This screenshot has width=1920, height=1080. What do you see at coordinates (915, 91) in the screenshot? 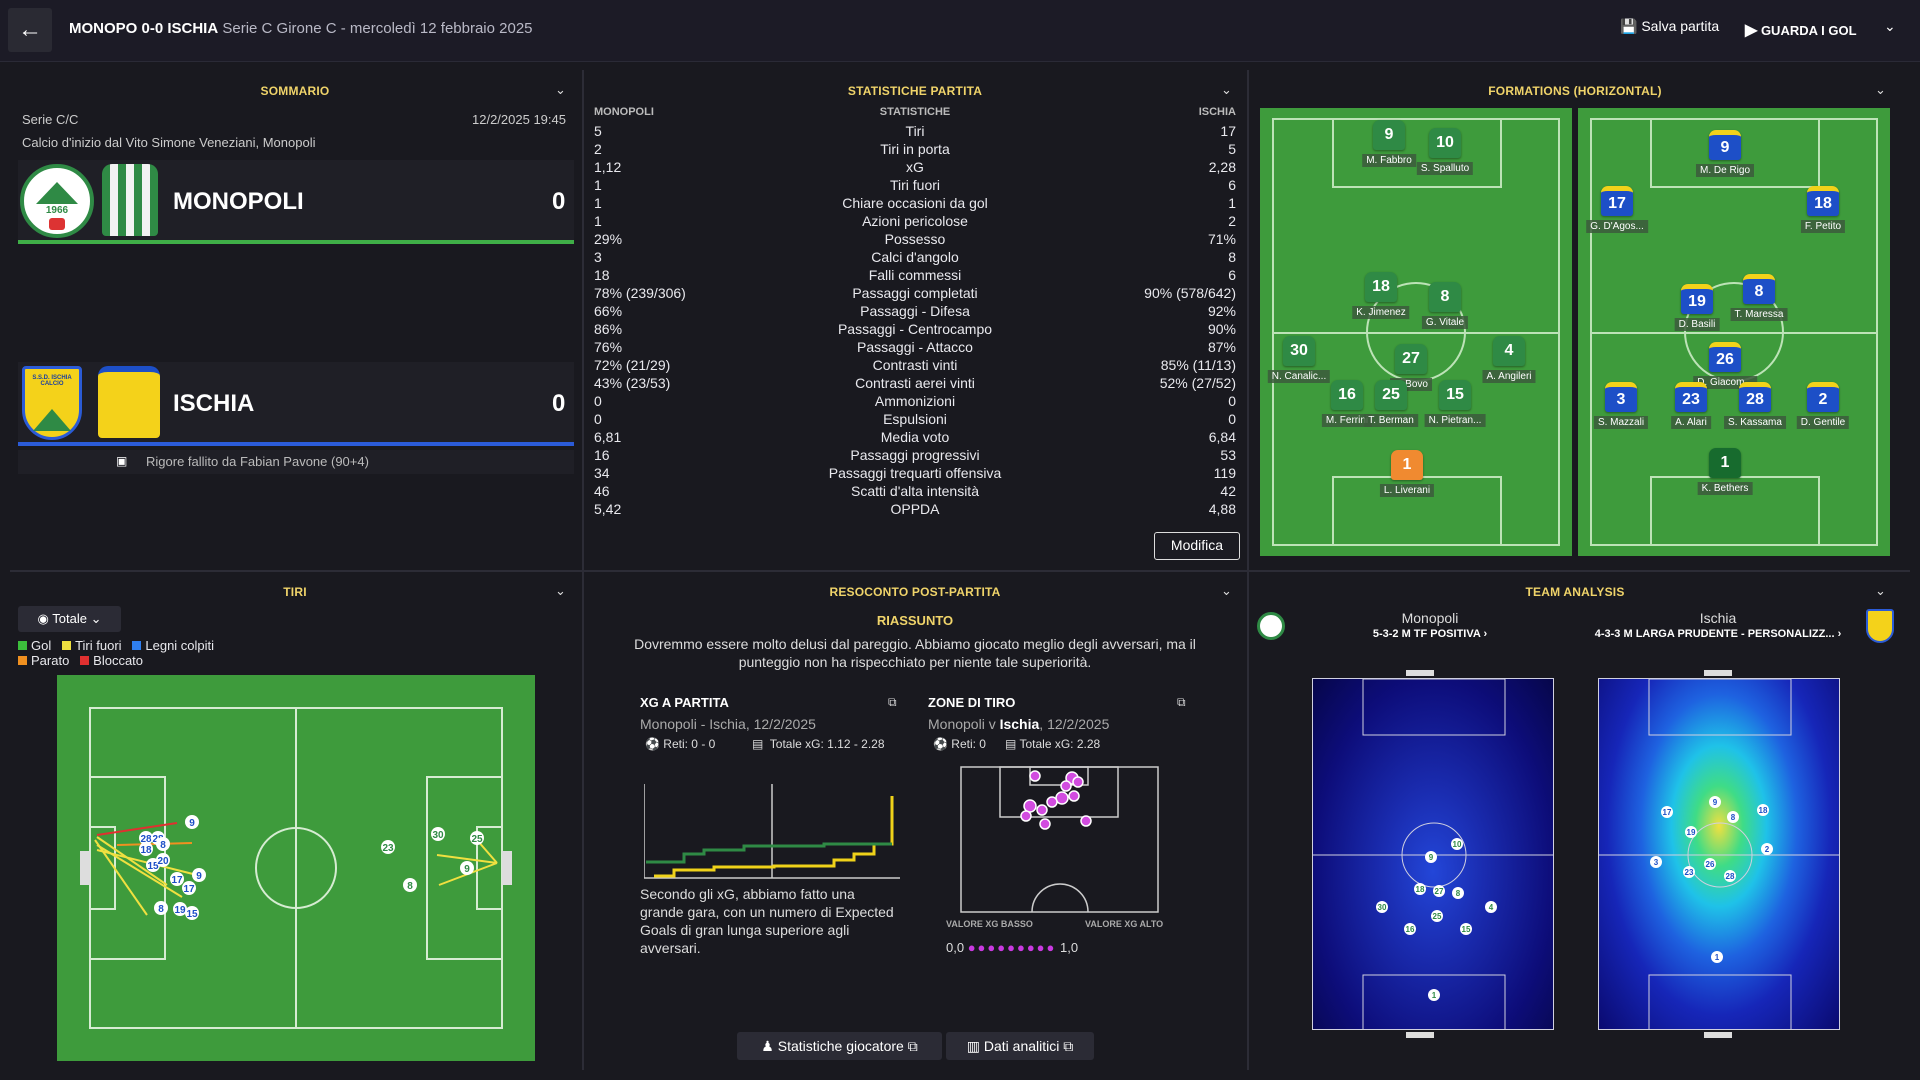
I see `stats-header: STATISTICHE PARTITA` at bounding box center [915, 91].